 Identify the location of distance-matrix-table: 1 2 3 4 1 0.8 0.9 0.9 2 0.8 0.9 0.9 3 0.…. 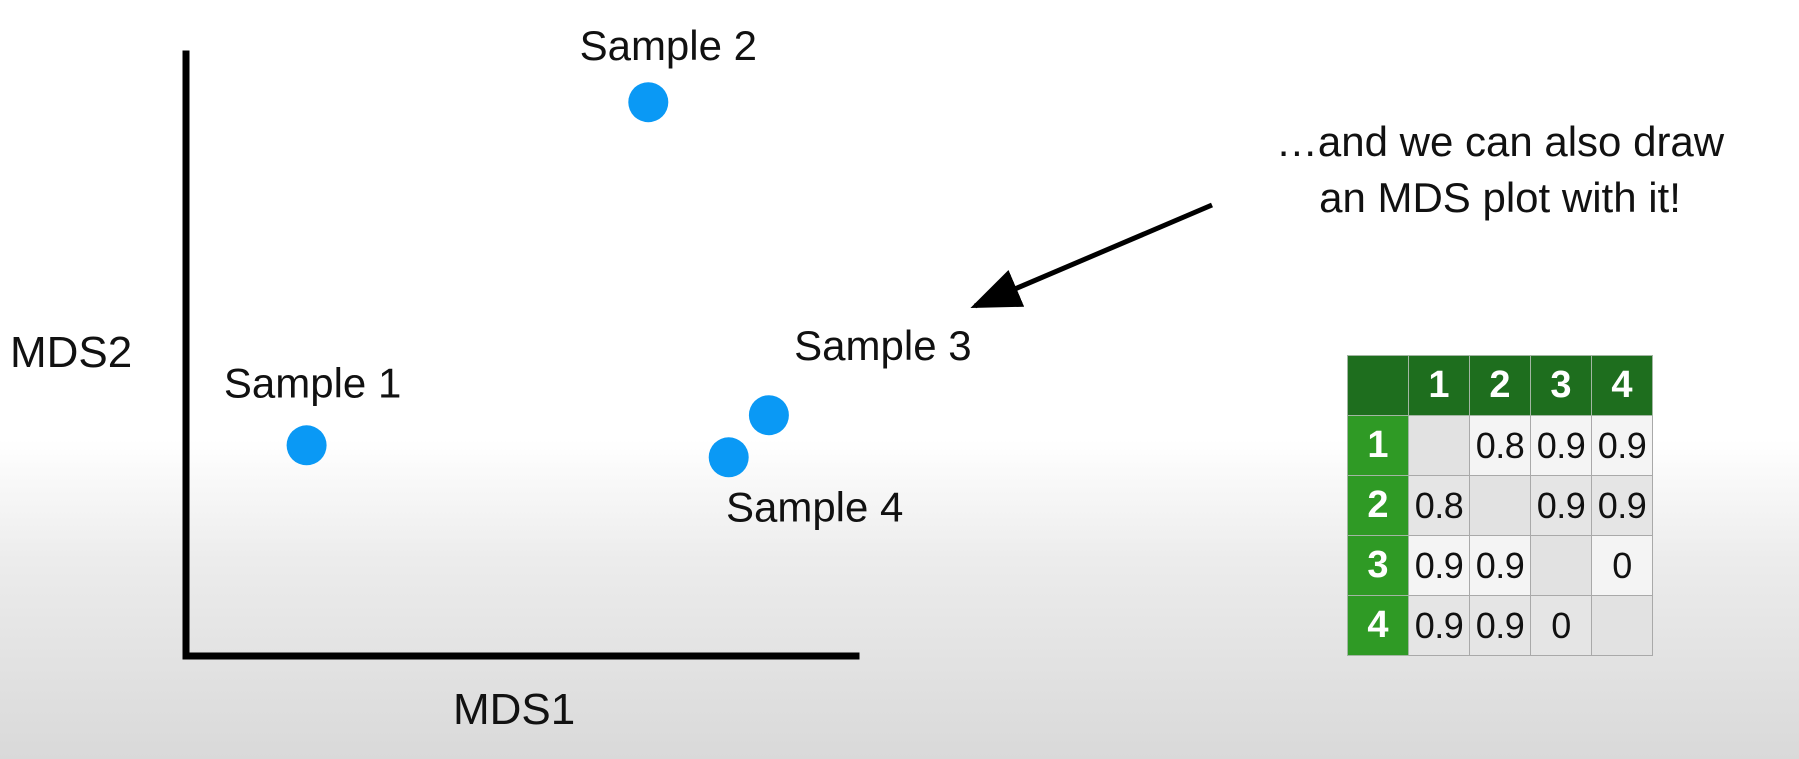
(1500, 505).